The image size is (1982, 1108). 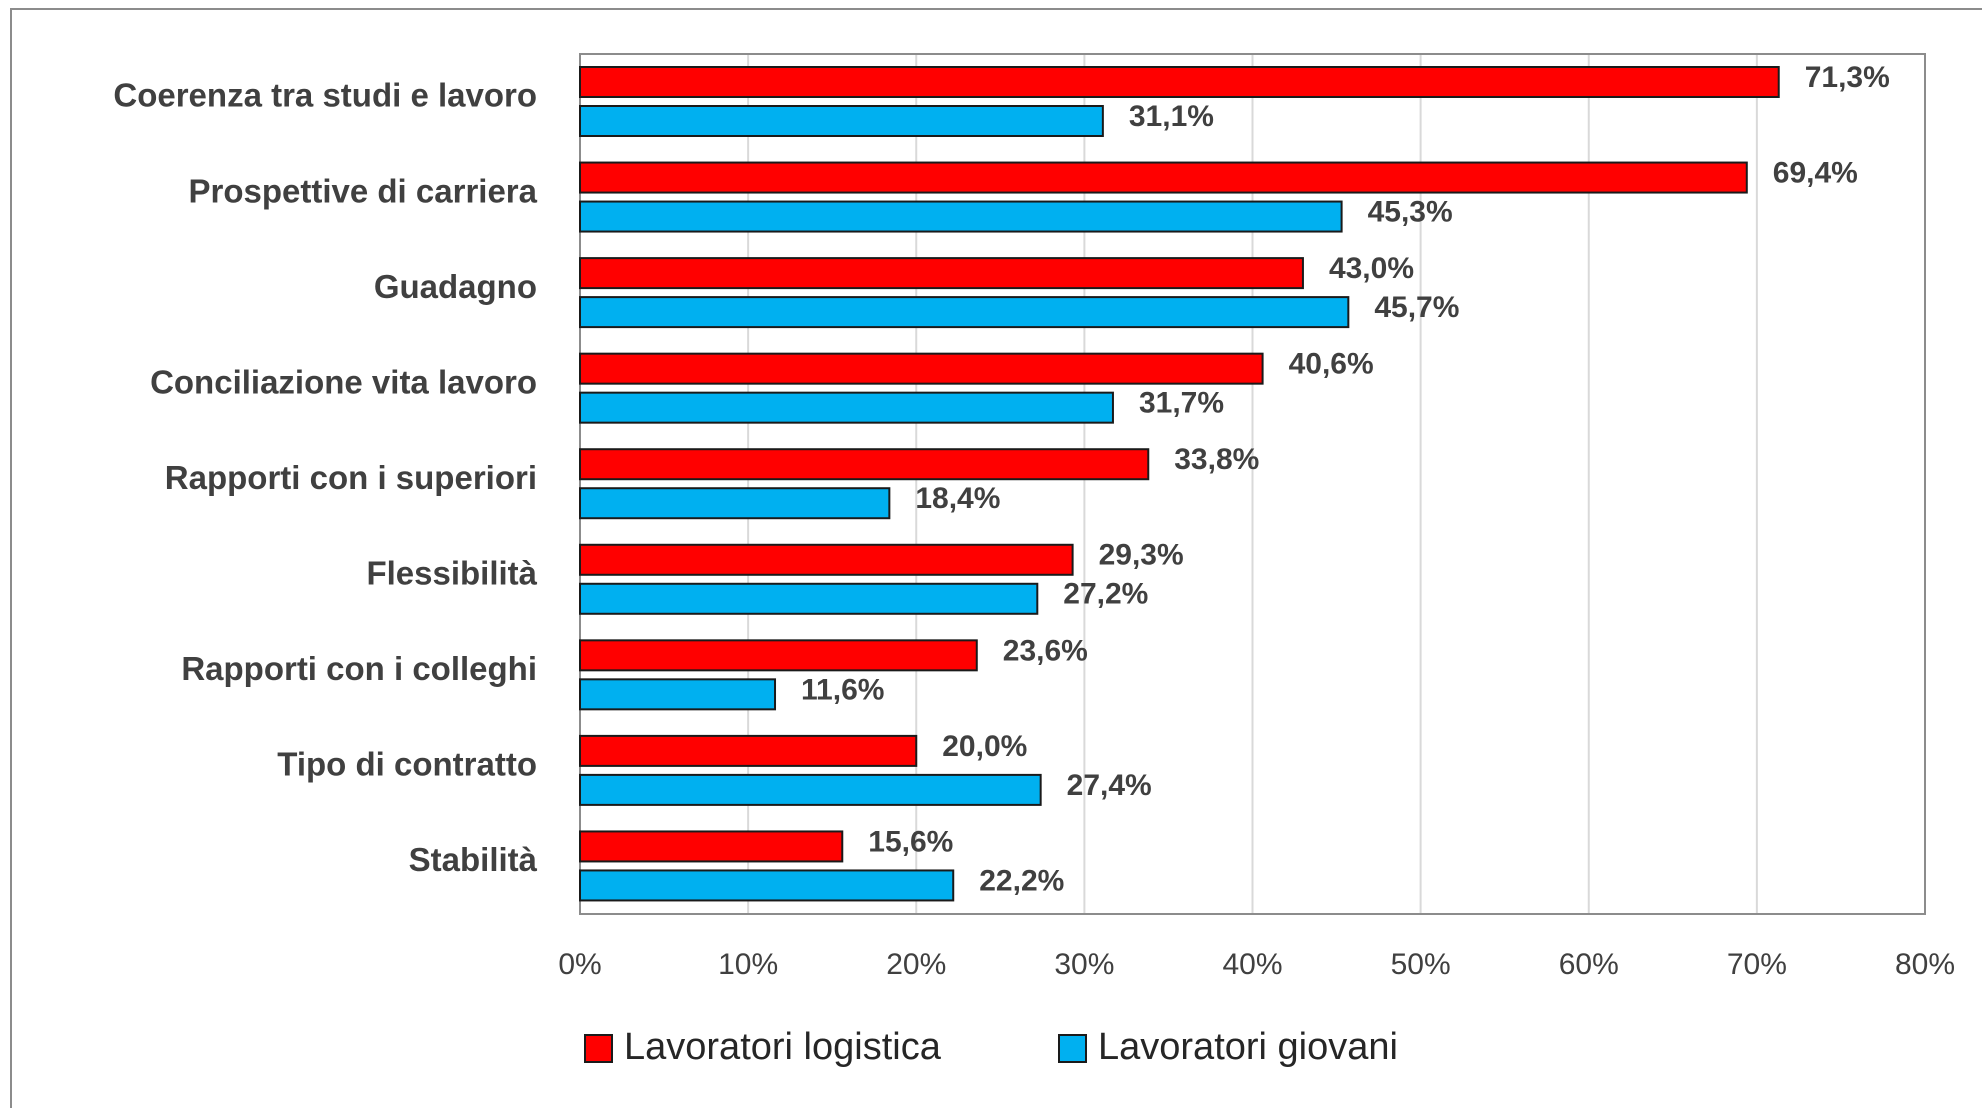 What do you see at coordinates (343, 381) in the screenshot?
I see `y-tick-label: Conciliazione vita lavoro` at bounding box center [343, 381].